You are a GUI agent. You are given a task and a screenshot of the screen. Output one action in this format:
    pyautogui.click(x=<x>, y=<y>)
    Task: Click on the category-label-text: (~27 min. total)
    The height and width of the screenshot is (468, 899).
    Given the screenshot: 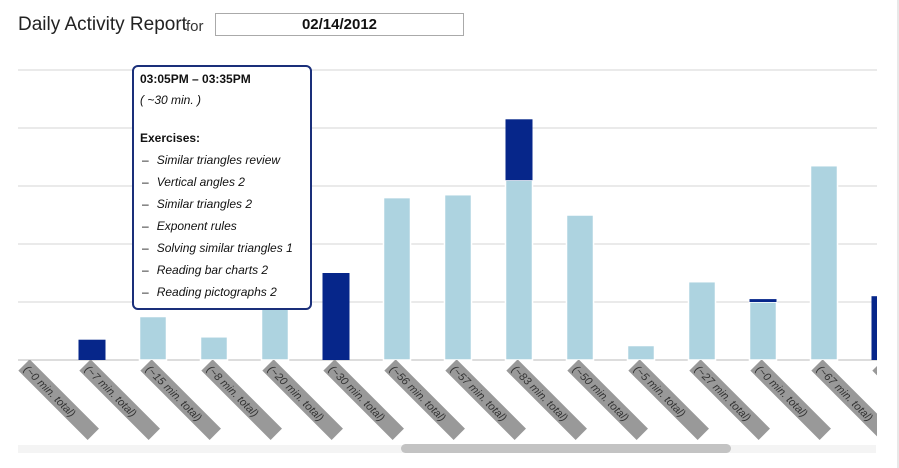 What is the action you would take?
    pyautogui.click(x=722, y=394)
    